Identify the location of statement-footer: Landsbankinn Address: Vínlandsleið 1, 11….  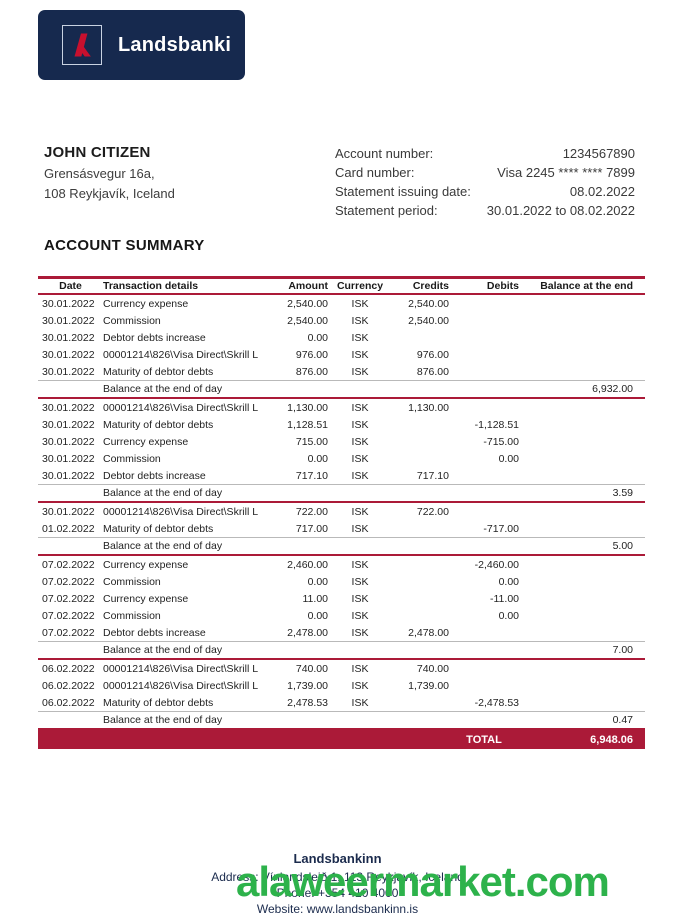
(337, 884).